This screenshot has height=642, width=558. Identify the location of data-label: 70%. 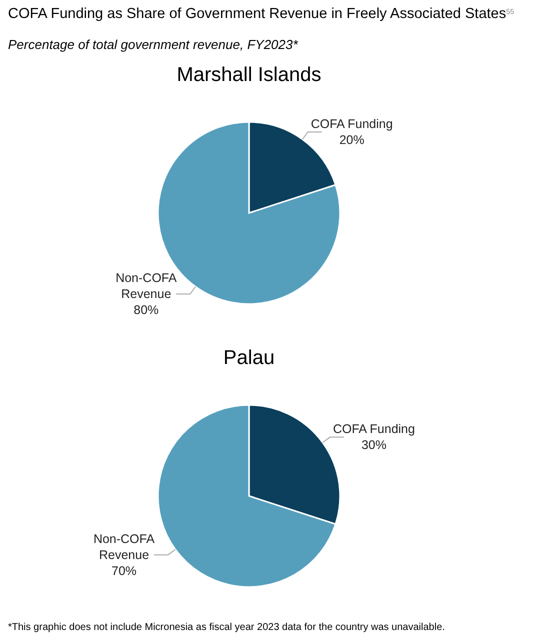
(124, 571).